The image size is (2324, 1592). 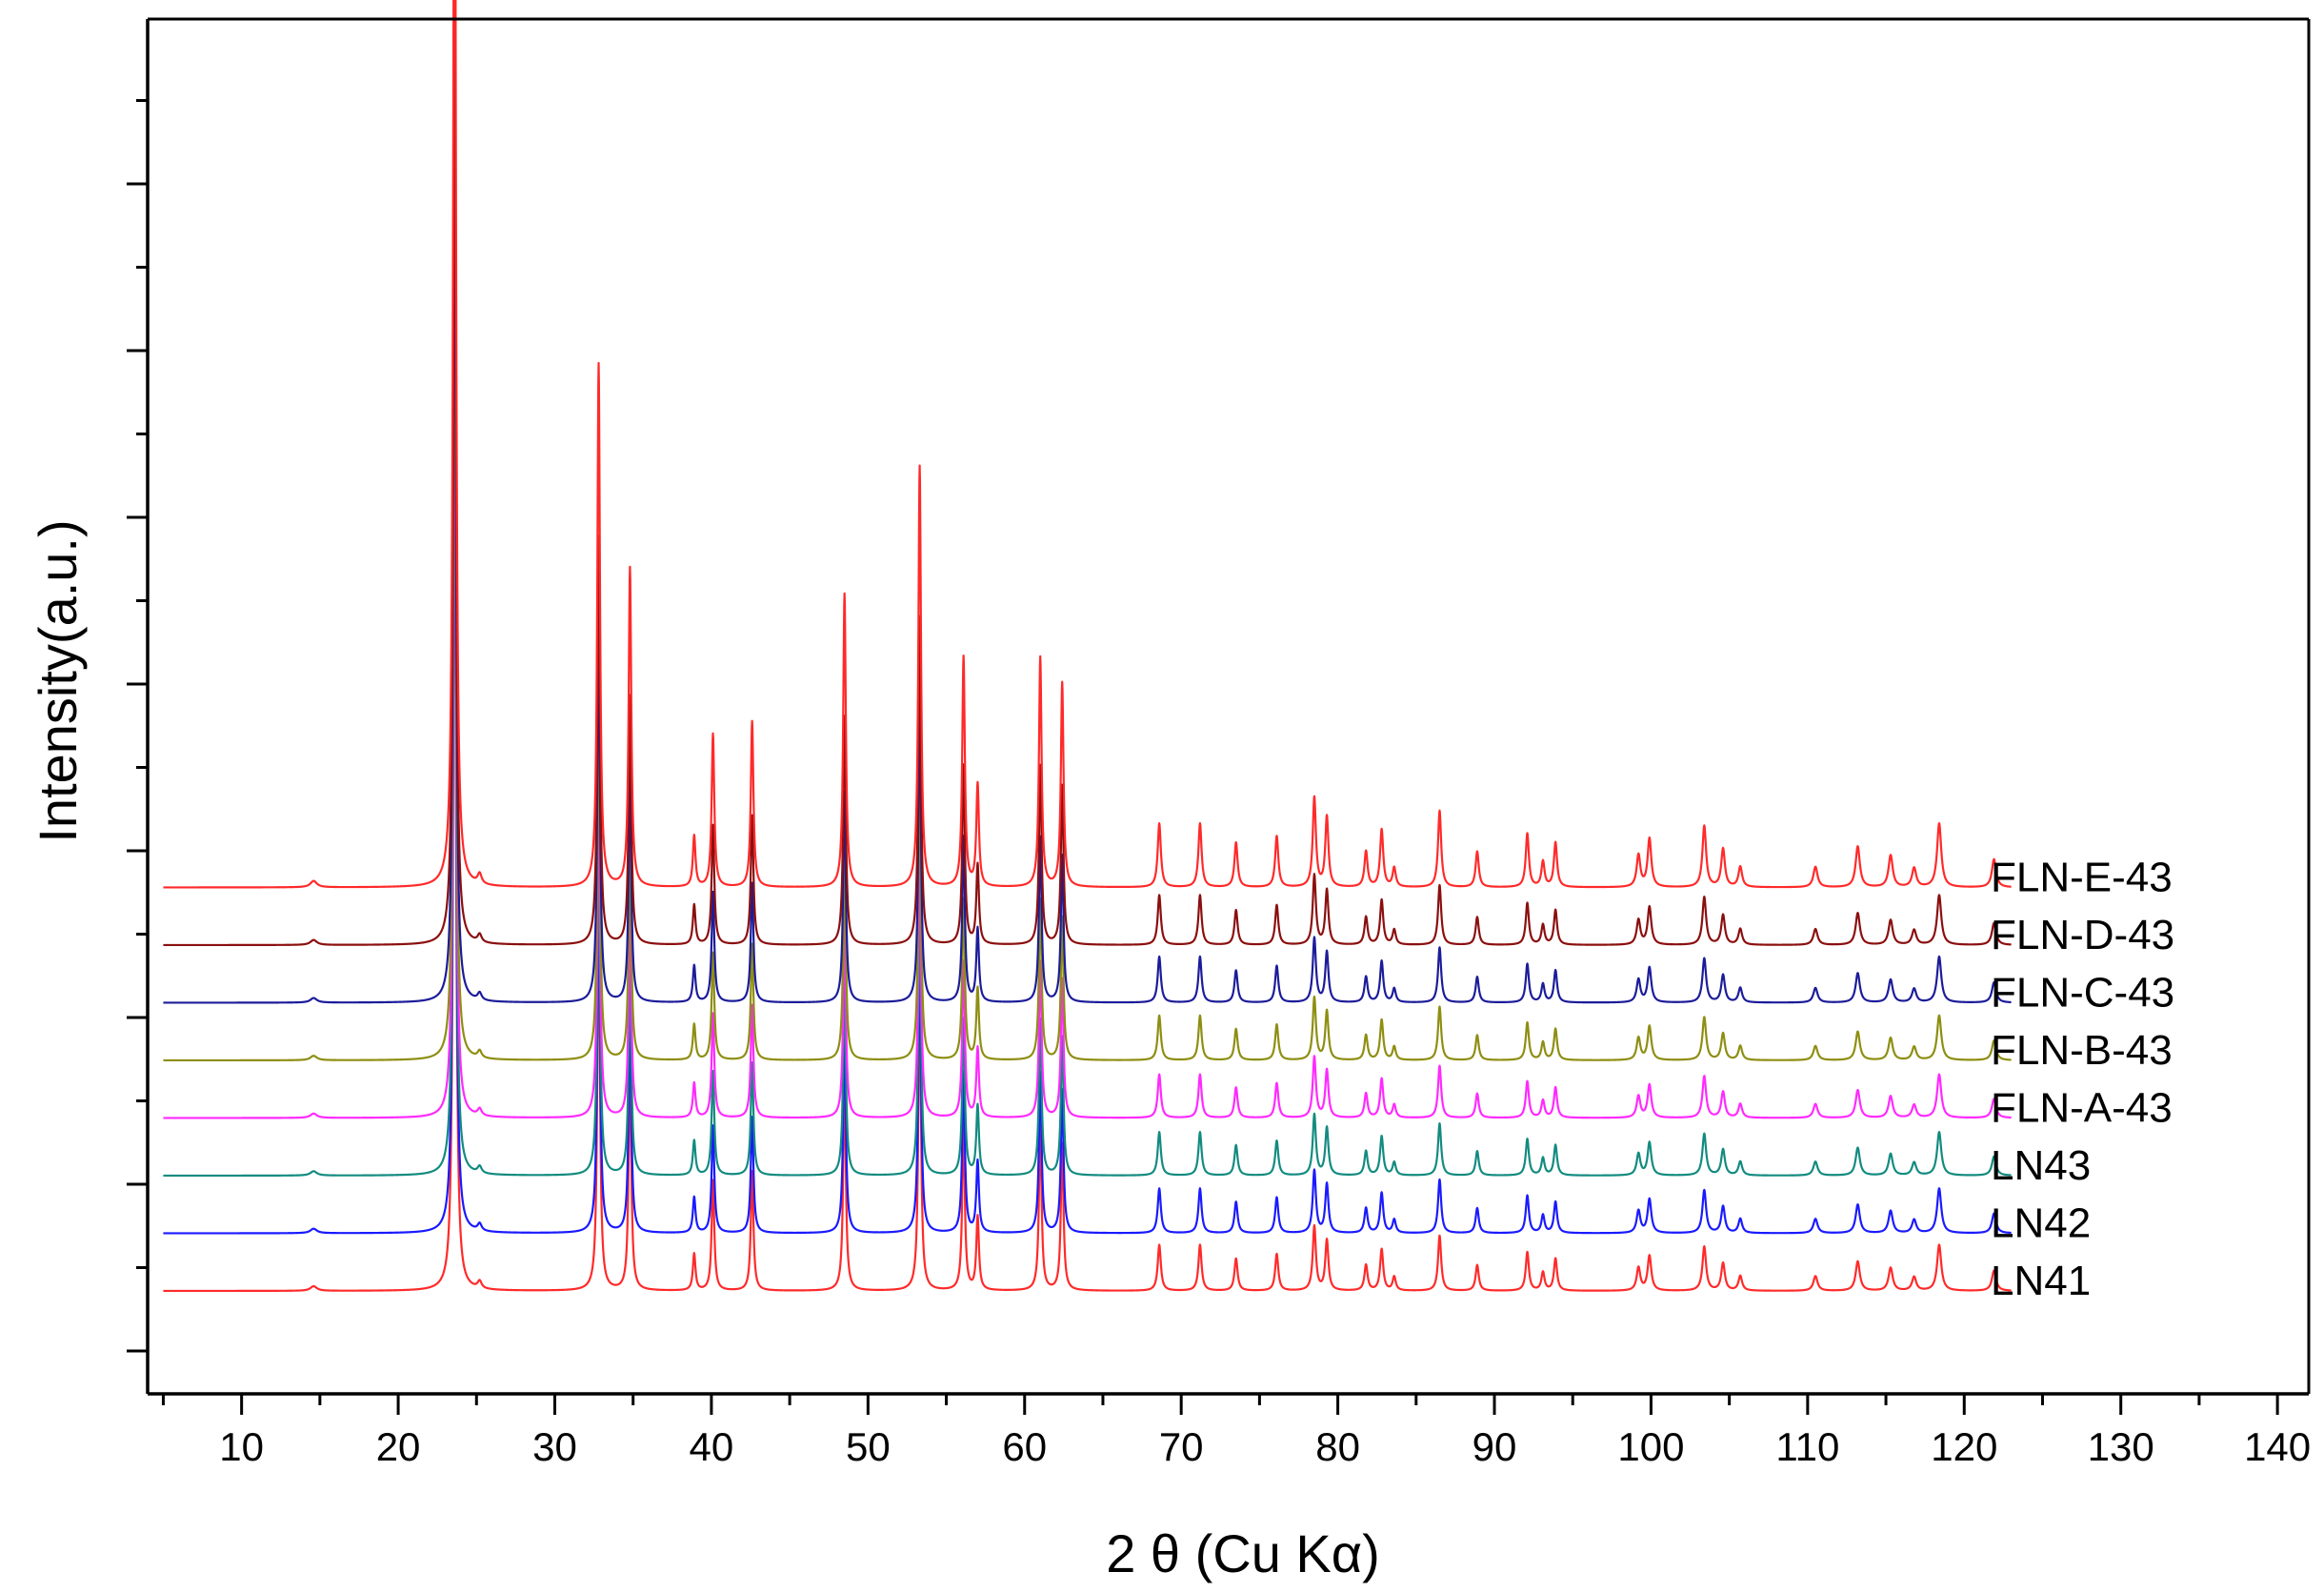 What do you see at coordinates (399, 1446) in the screenshot?
I see `x-tick-label: 20` at bounding box center [399, 1446].